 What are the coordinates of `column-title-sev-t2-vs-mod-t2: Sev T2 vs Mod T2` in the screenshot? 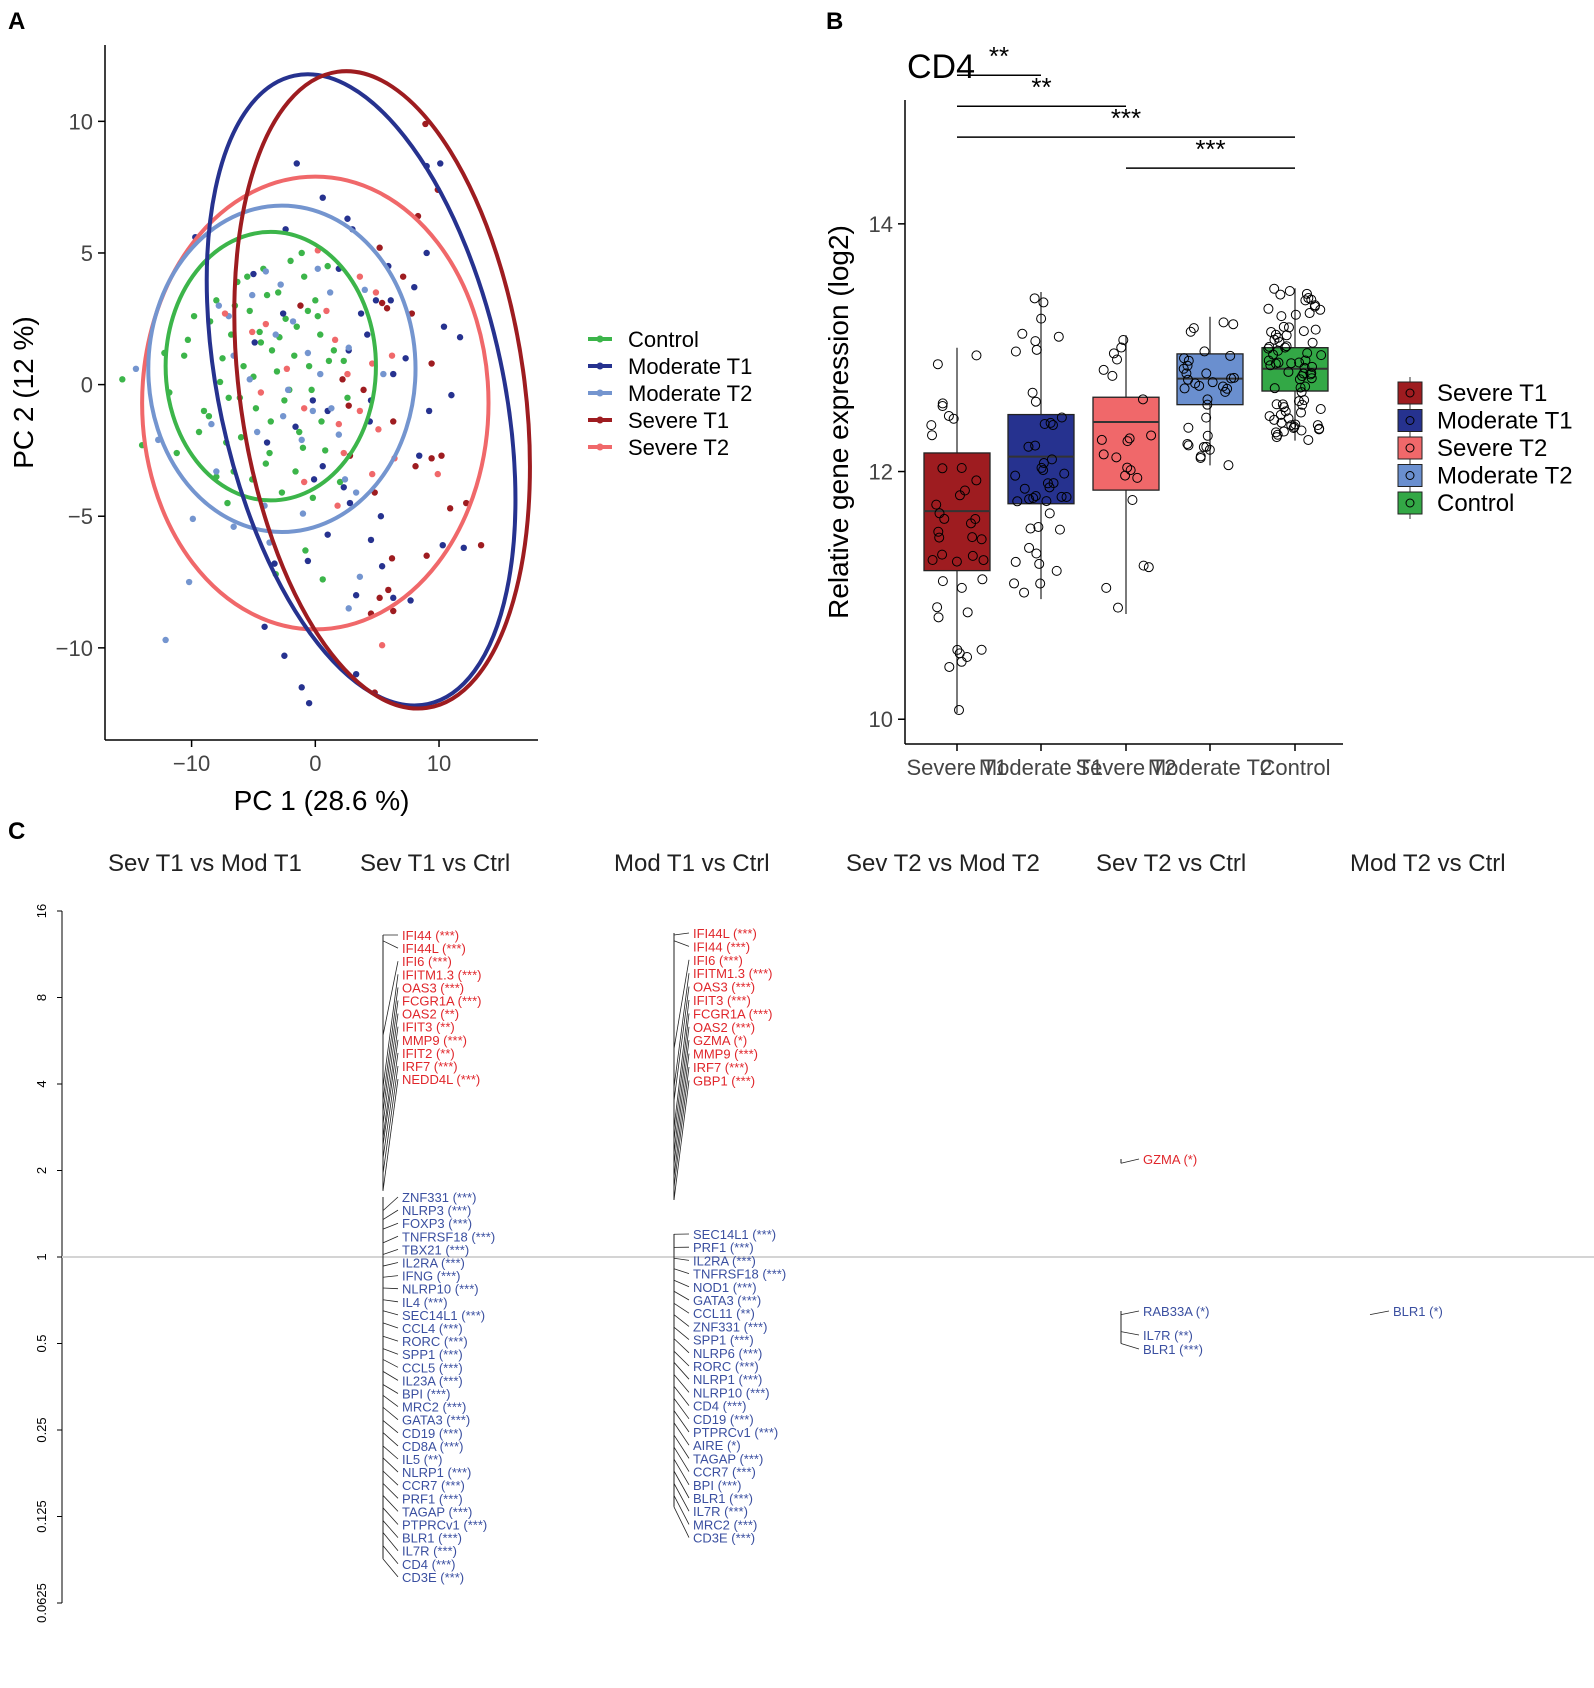 It's located at (943, 863).